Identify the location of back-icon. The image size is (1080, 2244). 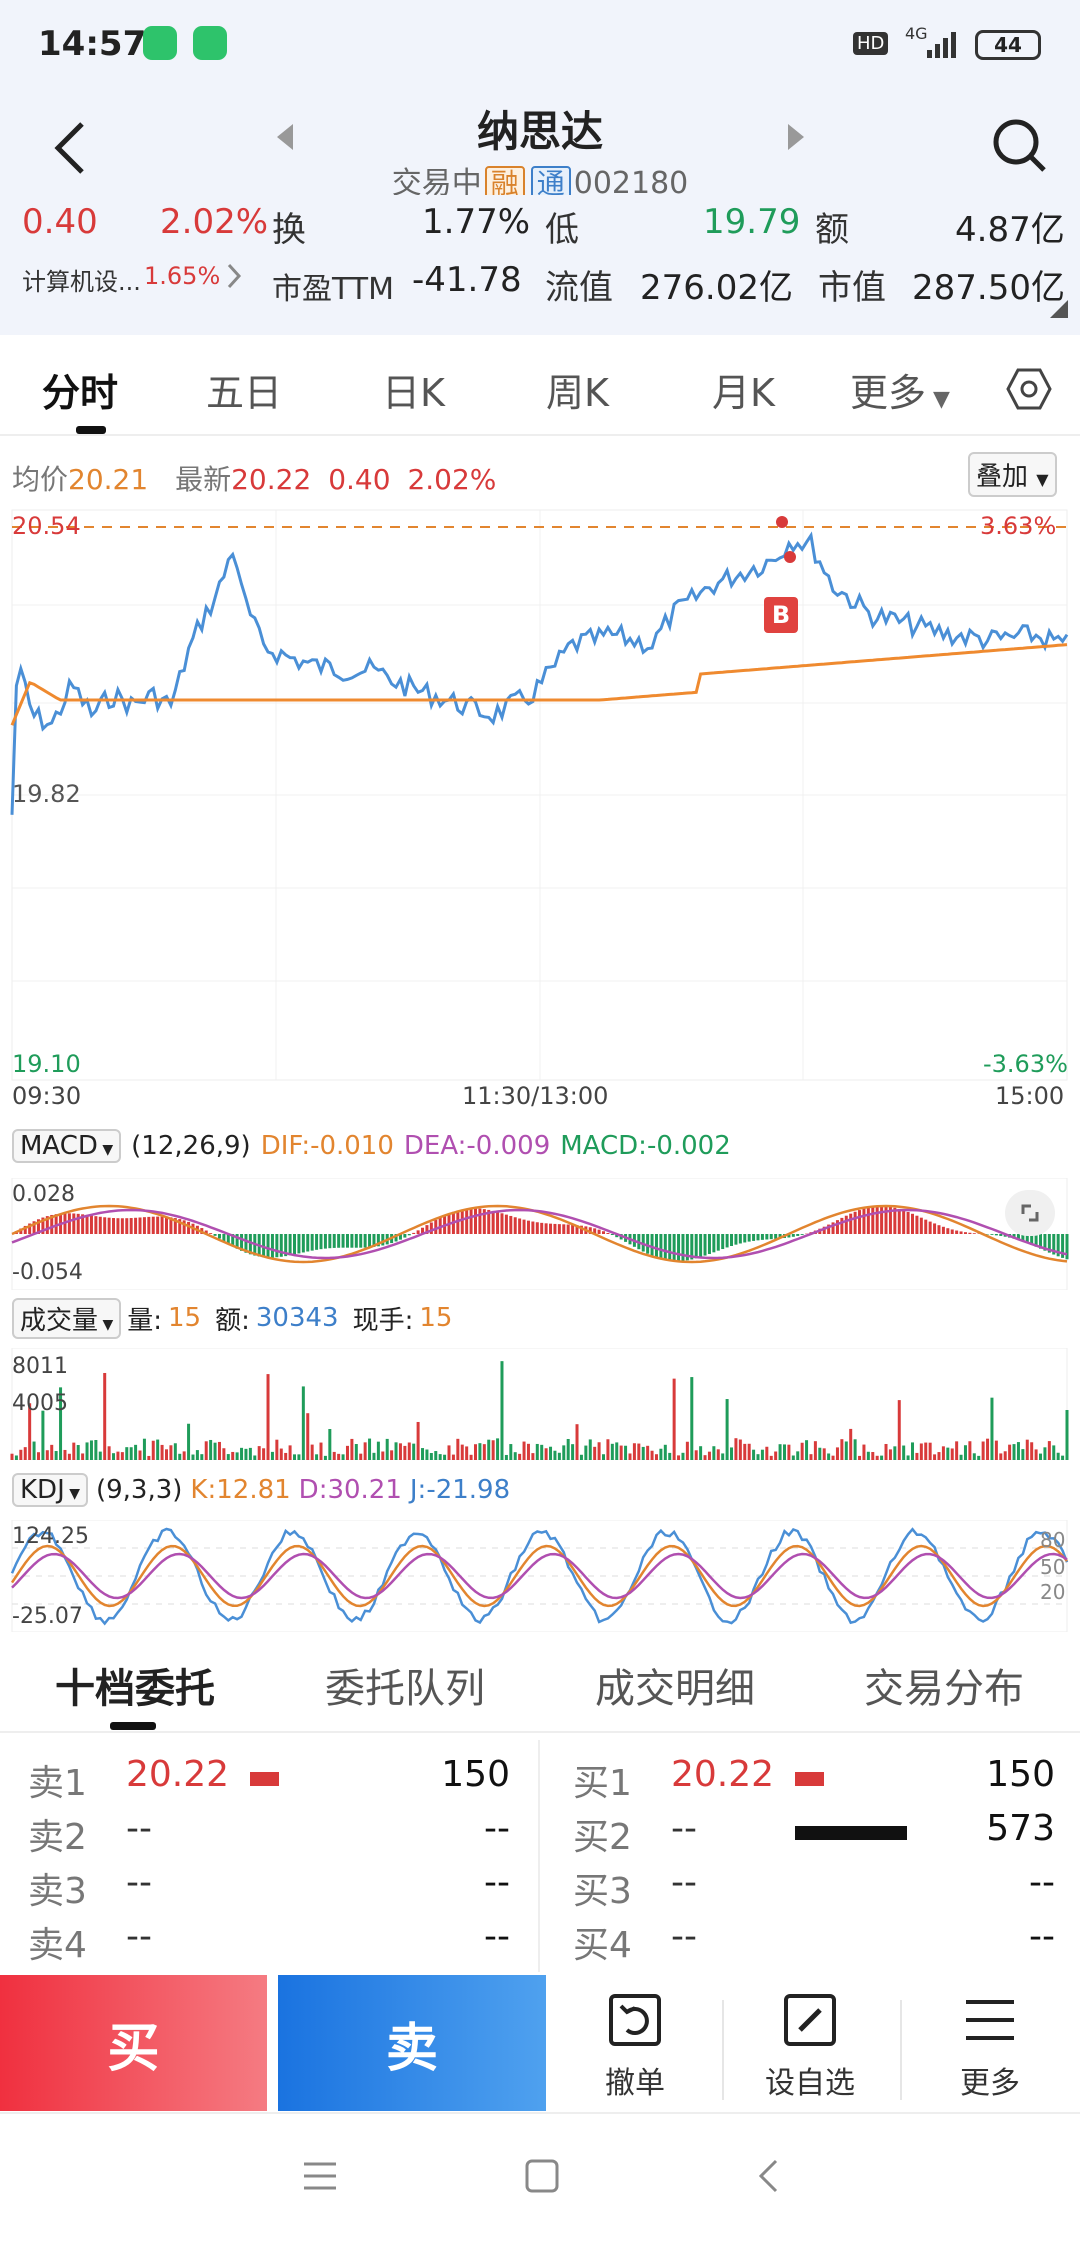
(70, 148).